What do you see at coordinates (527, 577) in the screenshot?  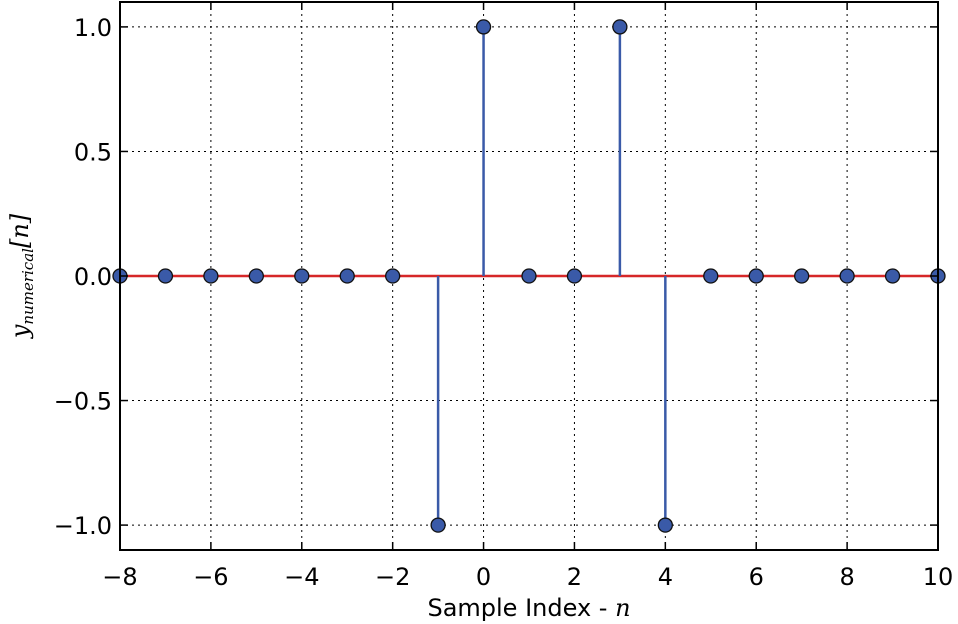 I see `x-tick-labels: −8 −6 −4 −2 0 2 4 6 8 10` at bounding box center [527, 577].